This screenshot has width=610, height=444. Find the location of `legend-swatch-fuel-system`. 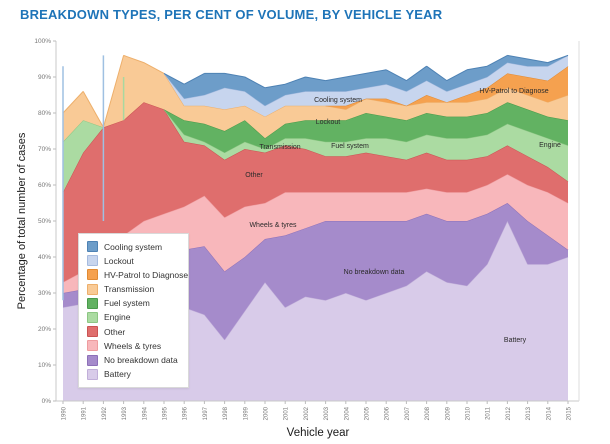

legend-swatch-fuel-system is located at coordinates (92, 303).